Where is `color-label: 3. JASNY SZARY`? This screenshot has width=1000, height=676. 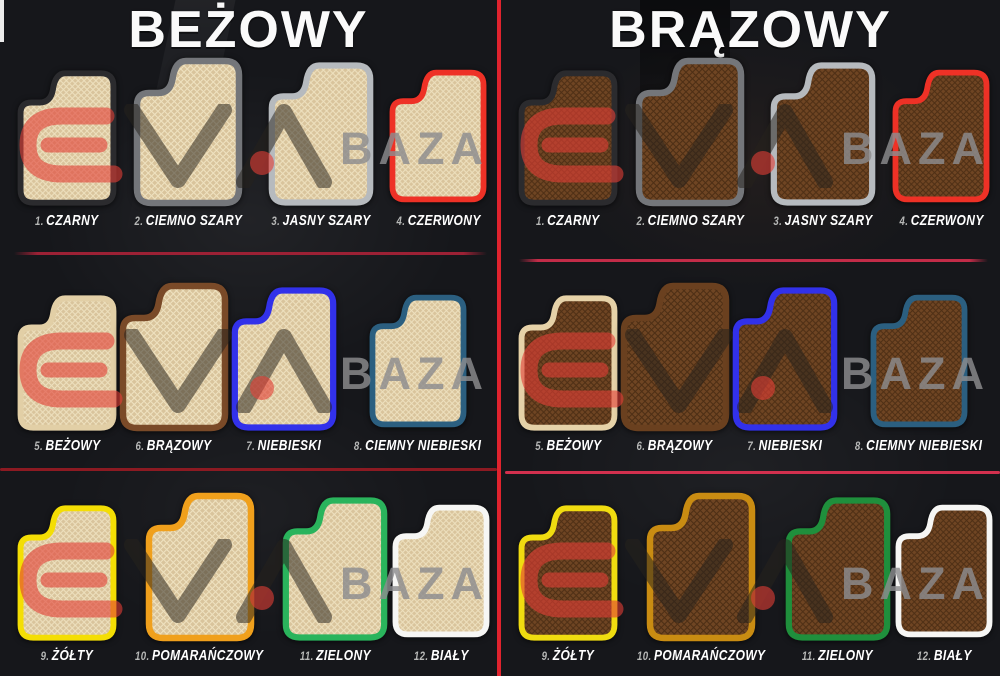
color-label: 3. JASNY SZARY is located at coordinates (320, 220).